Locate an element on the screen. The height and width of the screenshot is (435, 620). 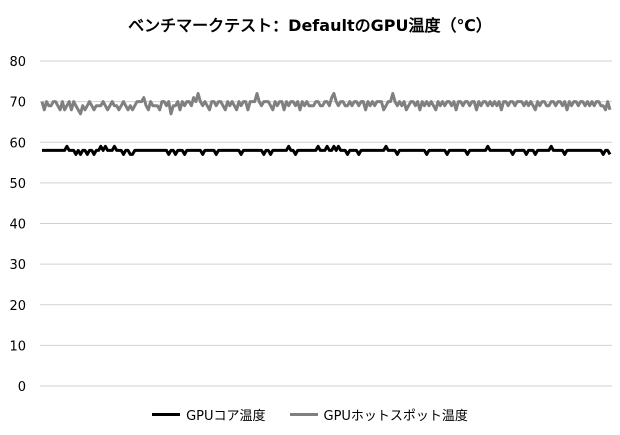
legend-swatch-core is located at coordinates (166, 414).